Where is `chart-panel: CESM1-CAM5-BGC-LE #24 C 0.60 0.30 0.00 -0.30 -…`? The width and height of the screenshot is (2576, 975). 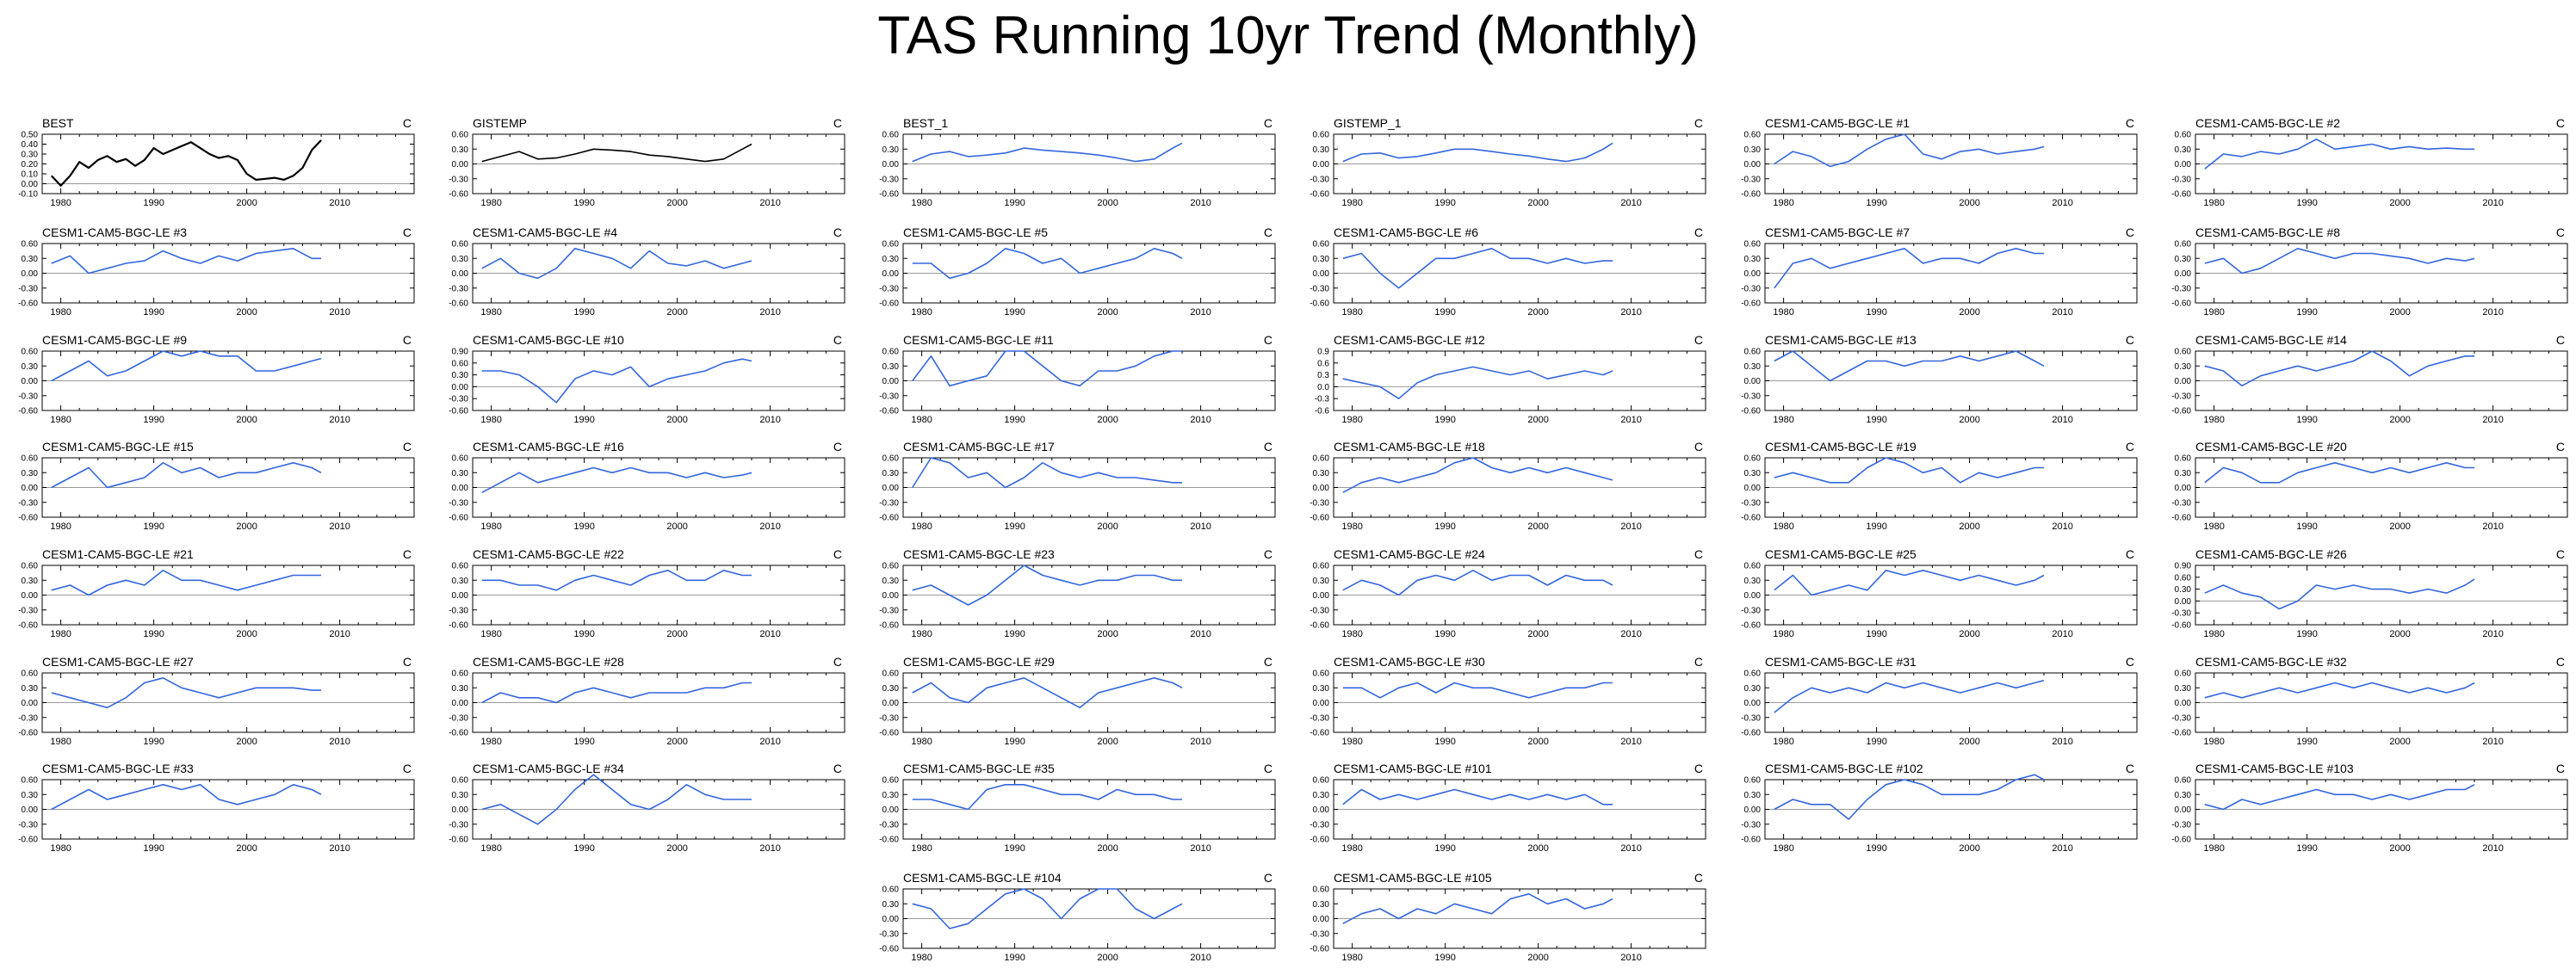 chart-panel: CESM1-CAM5-BGC-LE #24 C 0.60 0.30 0.00 -0.30 -… is located at coordinates (1508, 593).